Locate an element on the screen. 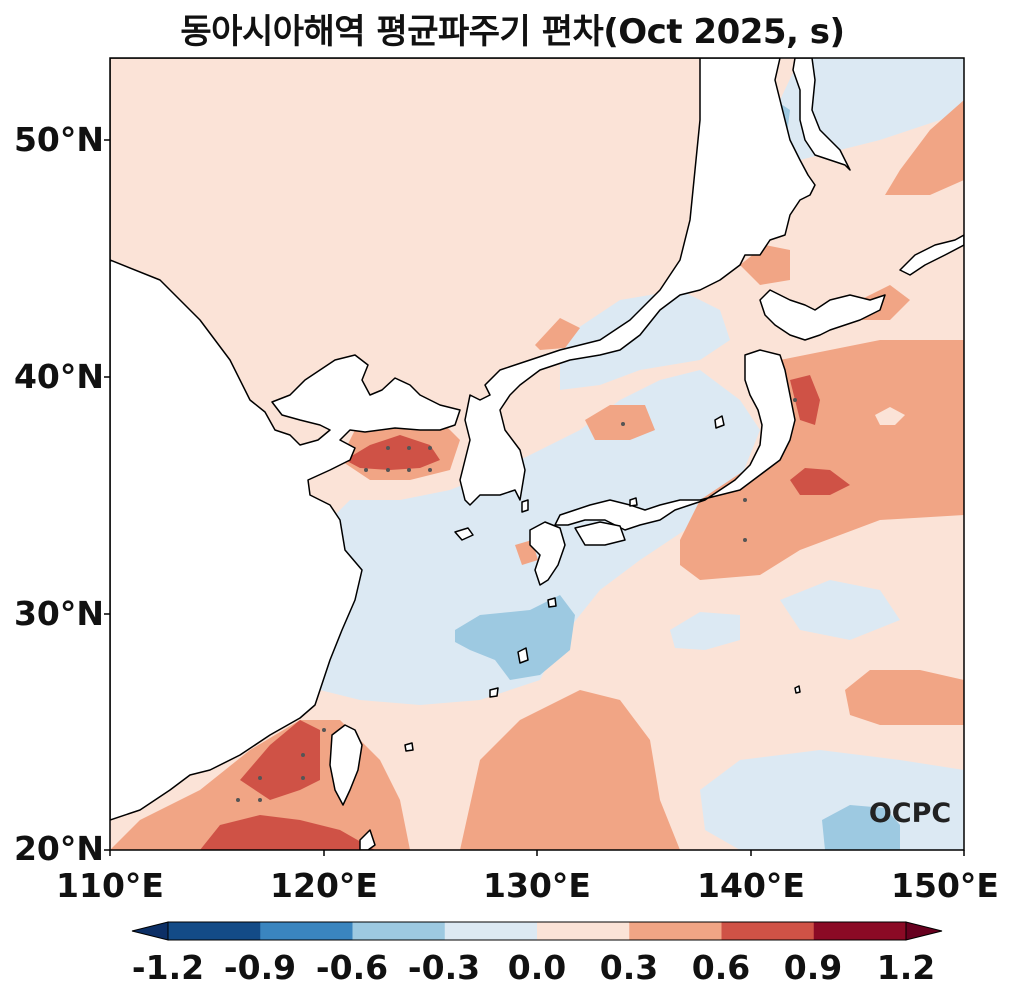 Image resolution: width=1025 pixels, height=1001 pixels. lon-label-130e: 130°E is located at coordinates (537, 885).